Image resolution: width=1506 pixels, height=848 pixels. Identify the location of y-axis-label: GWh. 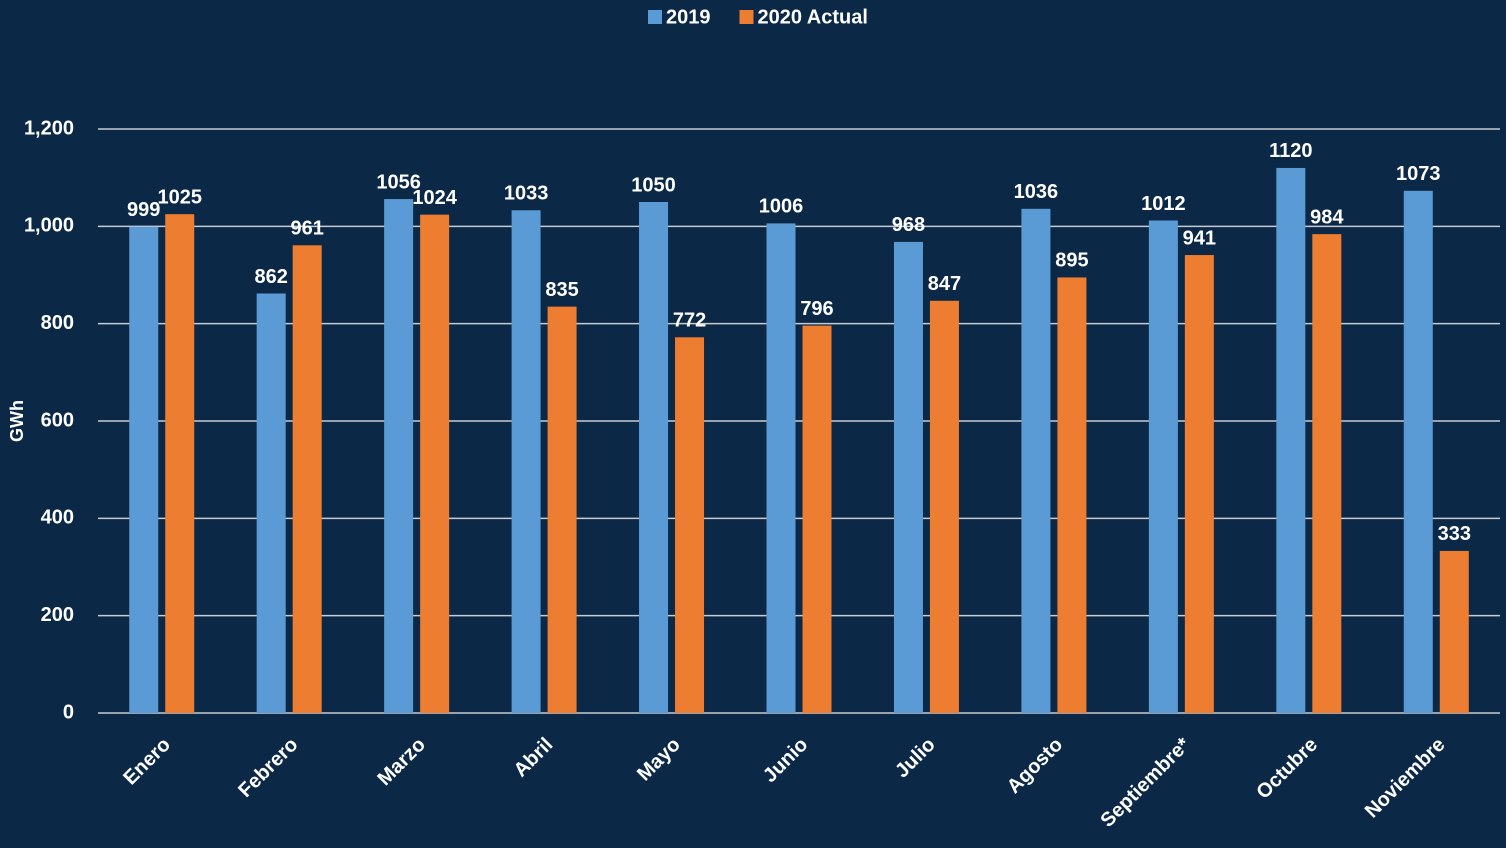
(17, 421).